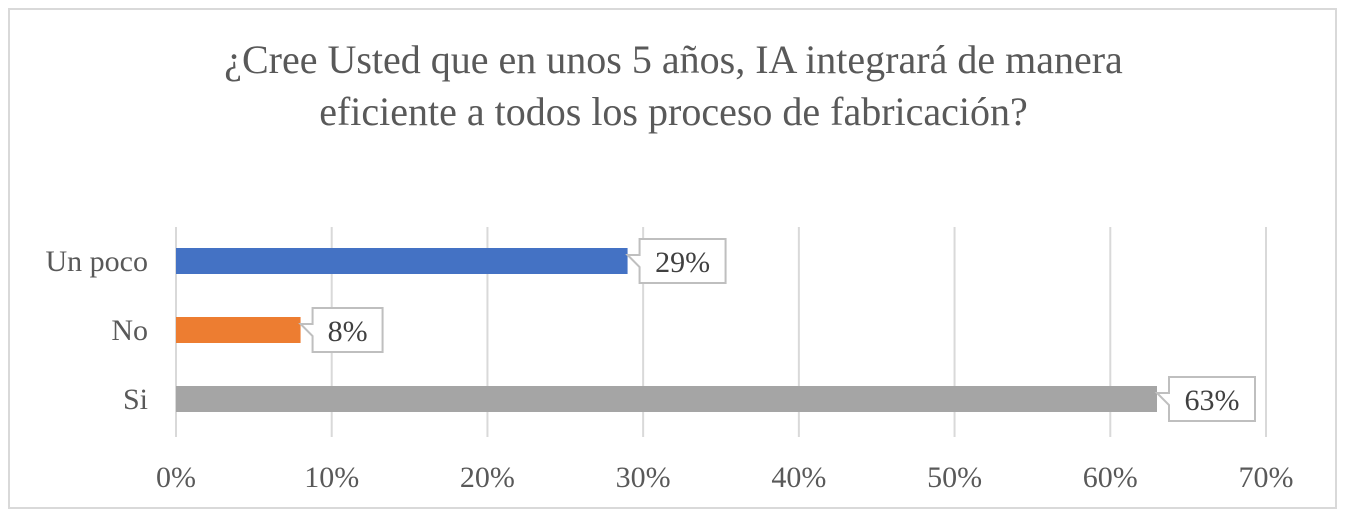 This screenshot has height=519, width=1347. What do you see at coordinates (331, 477) in the screenshot?
I see `x-tick-label: 10%` at bounding box center [331, 477].